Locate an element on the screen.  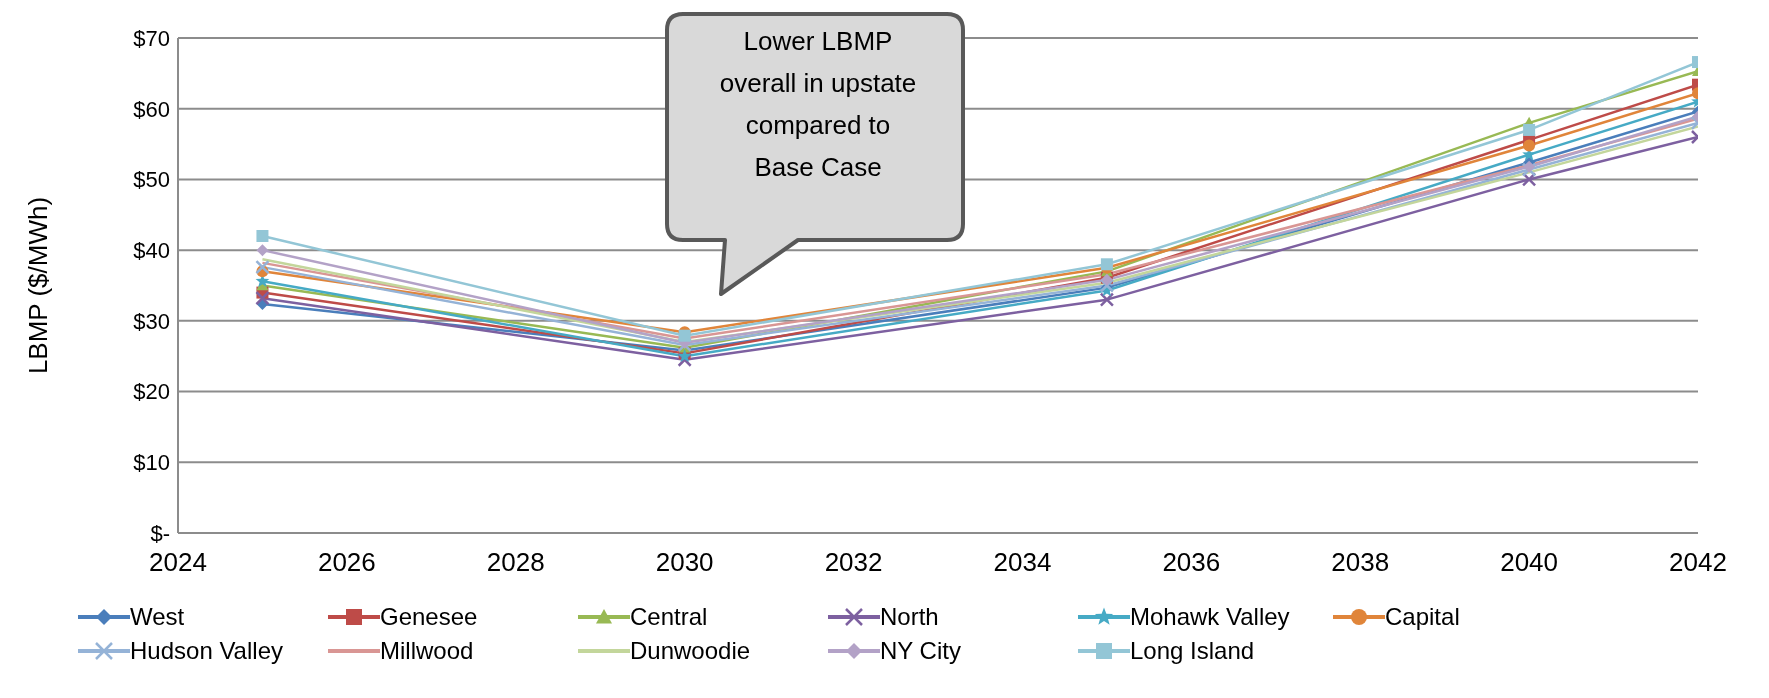
x-tick-label: 2042 is located at coordinates (1698, 562).